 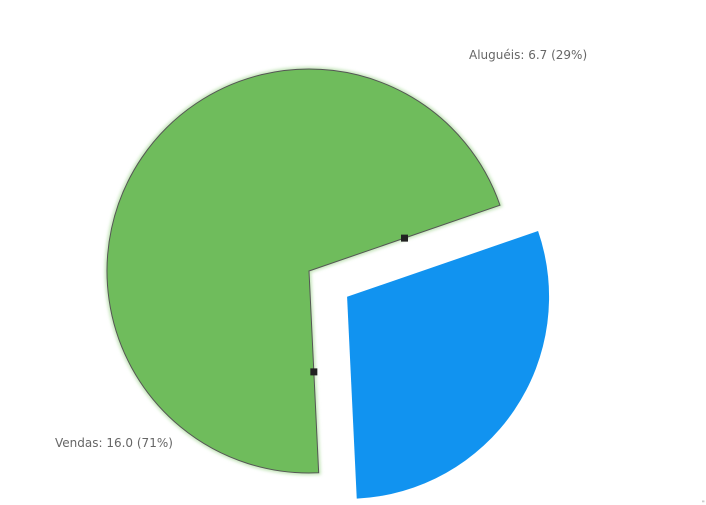 I want to click on slice-label-1: Aluguéis: 6.7 (29%), so click(x=528, y=55).